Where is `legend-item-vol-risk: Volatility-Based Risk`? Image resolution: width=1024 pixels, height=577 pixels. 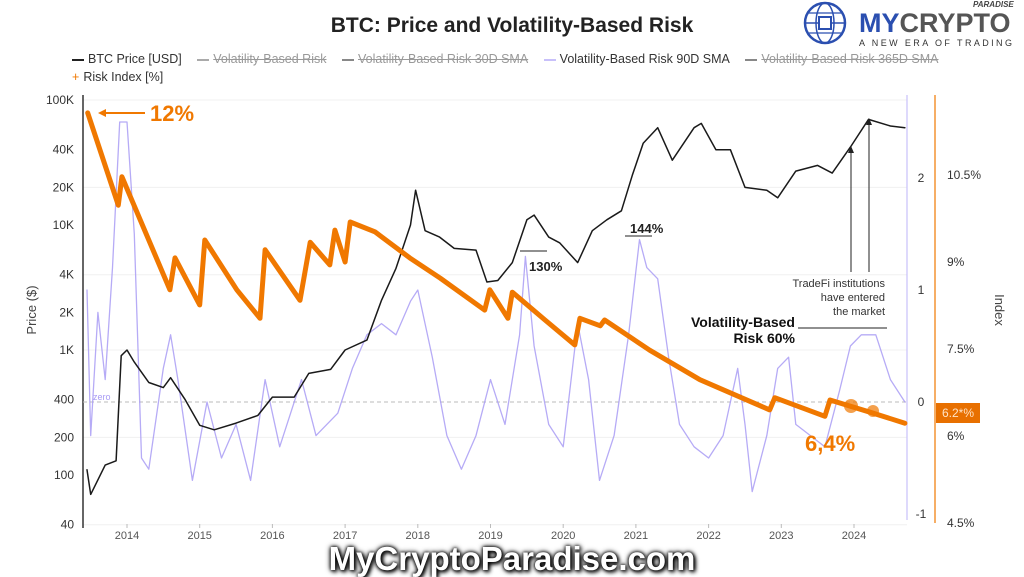
legend-item-vol-risk: Volatility-Based Risk is located at coordinates (262, 59).